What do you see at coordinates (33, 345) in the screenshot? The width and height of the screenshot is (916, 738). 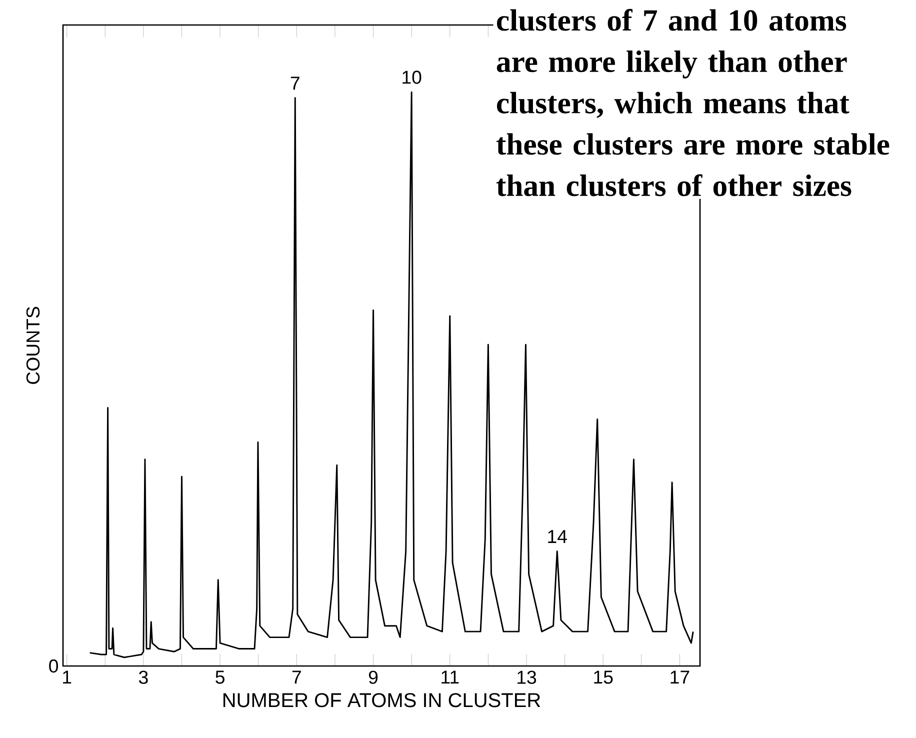 I see `y-axis-title: COUNTS` at bounding box center [33, 345].